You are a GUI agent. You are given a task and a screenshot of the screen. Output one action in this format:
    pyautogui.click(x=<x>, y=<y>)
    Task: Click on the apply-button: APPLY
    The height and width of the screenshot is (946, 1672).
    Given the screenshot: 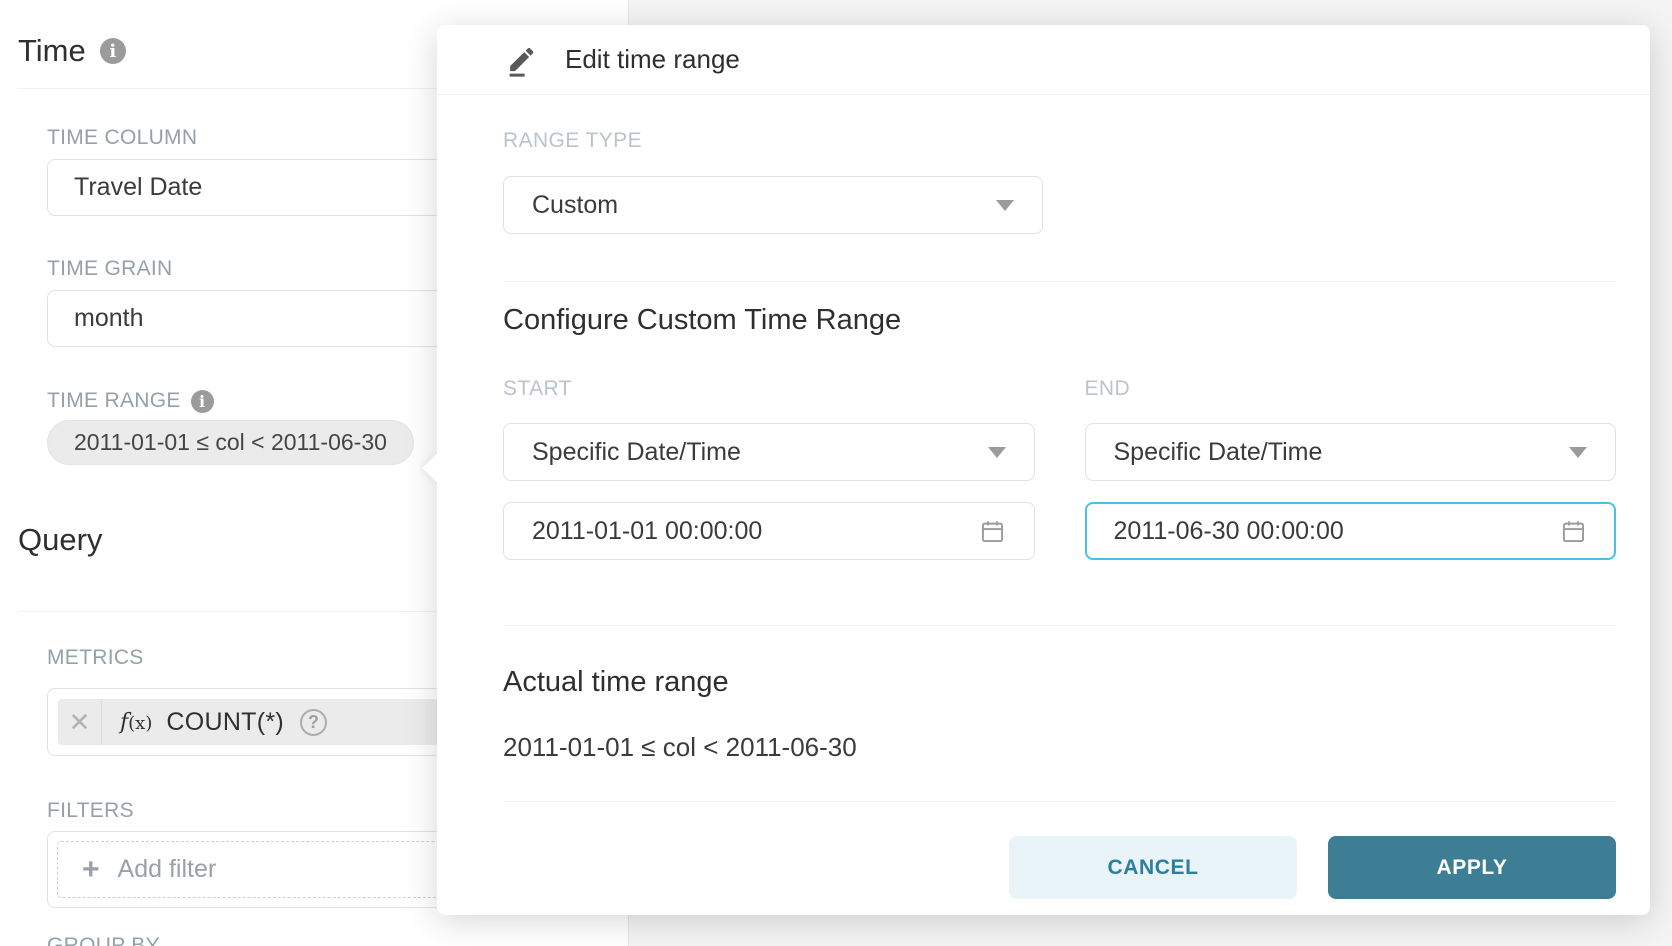 What is the action you would take?
    pyautogui.click(x=1472, y=867)
    